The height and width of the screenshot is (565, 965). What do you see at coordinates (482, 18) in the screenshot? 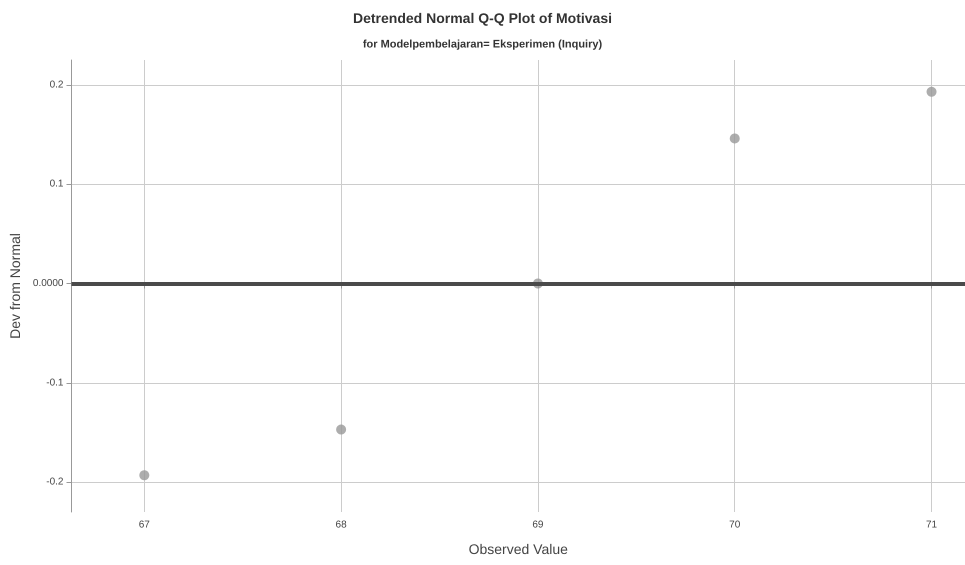
I see `chart-title: Detrended Normal Q-Q Plot of Motivasi` at bounding box center [482, 18].